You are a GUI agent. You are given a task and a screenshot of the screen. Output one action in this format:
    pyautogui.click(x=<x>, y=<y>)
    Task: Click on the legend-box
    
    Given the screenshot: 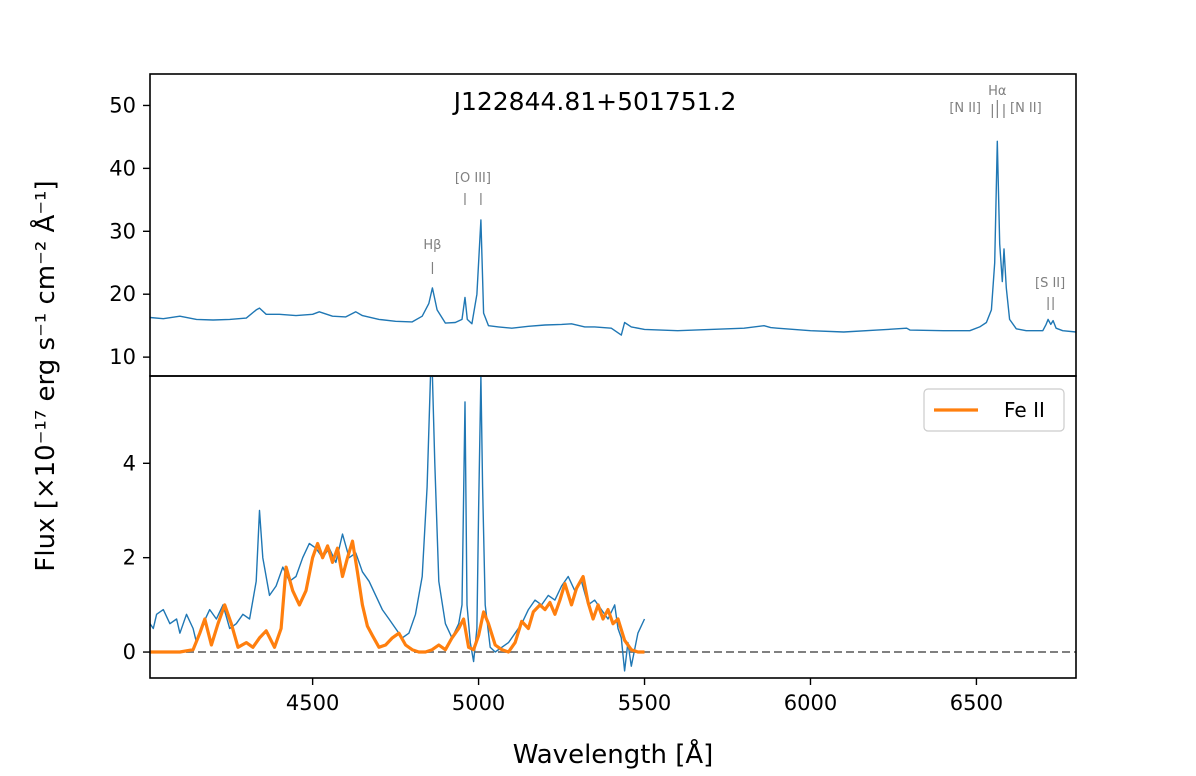 What is the action you would take?
    pyautogui.click(x=994, y=410)
    